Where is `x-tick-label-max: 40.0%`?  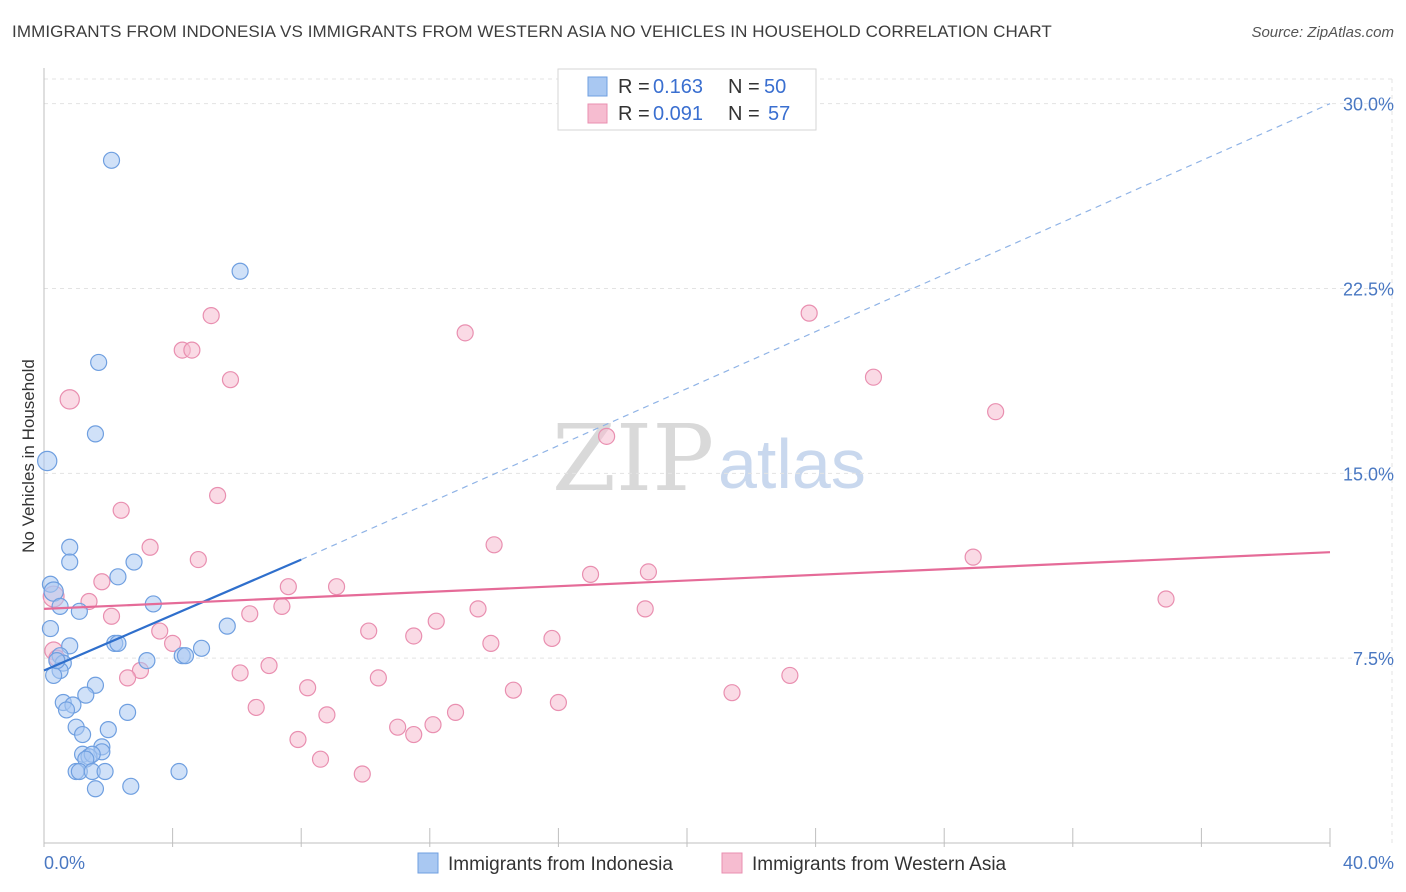 x-tick-label-max: 40.0% is located at coordinates (1368, 863).